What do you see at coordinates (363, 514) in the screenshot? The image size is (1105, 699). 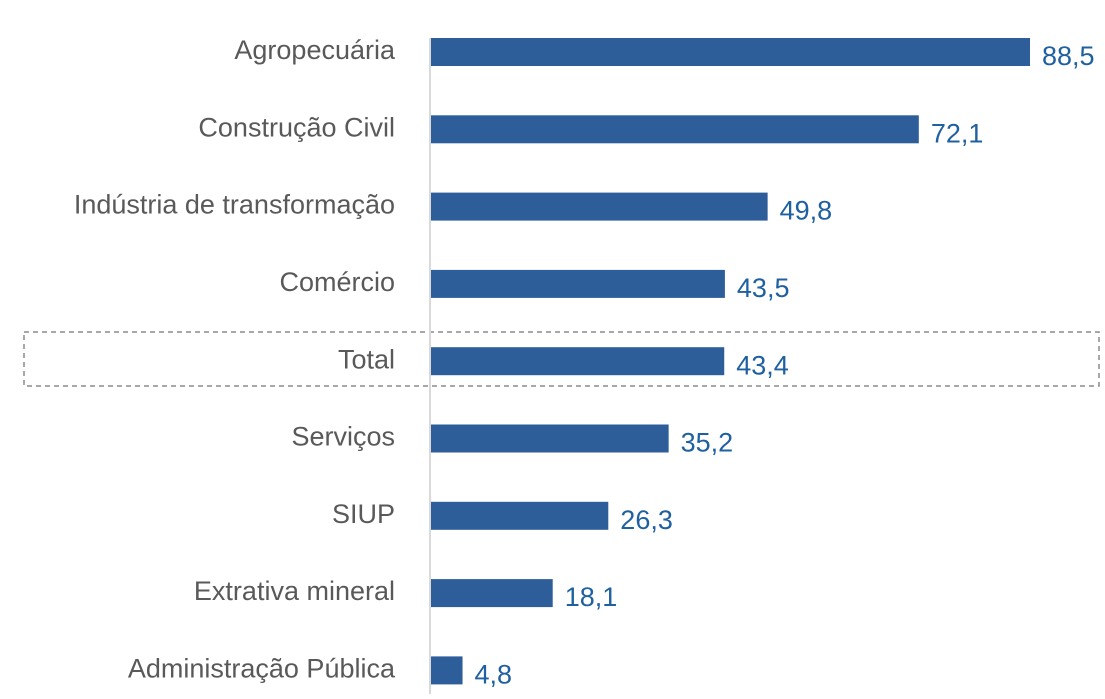 I see `category-label: SIUP` at bounding box center [363, 514].